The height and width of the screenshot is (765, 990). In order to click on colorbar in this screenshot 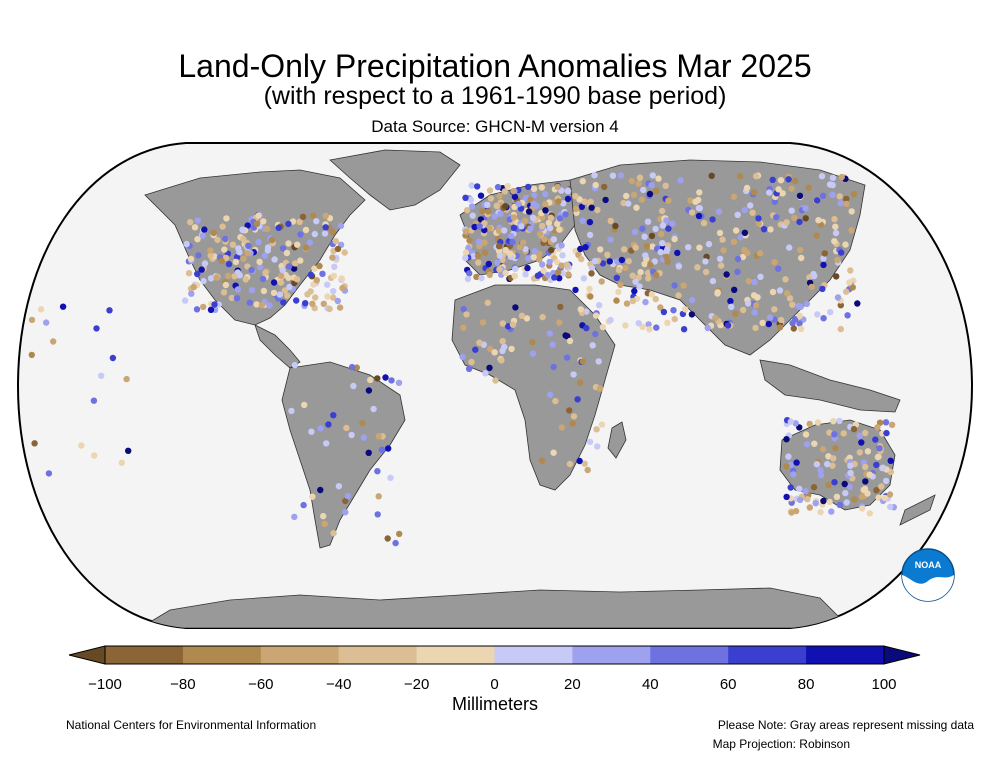, I will do `click(494, 655)`.